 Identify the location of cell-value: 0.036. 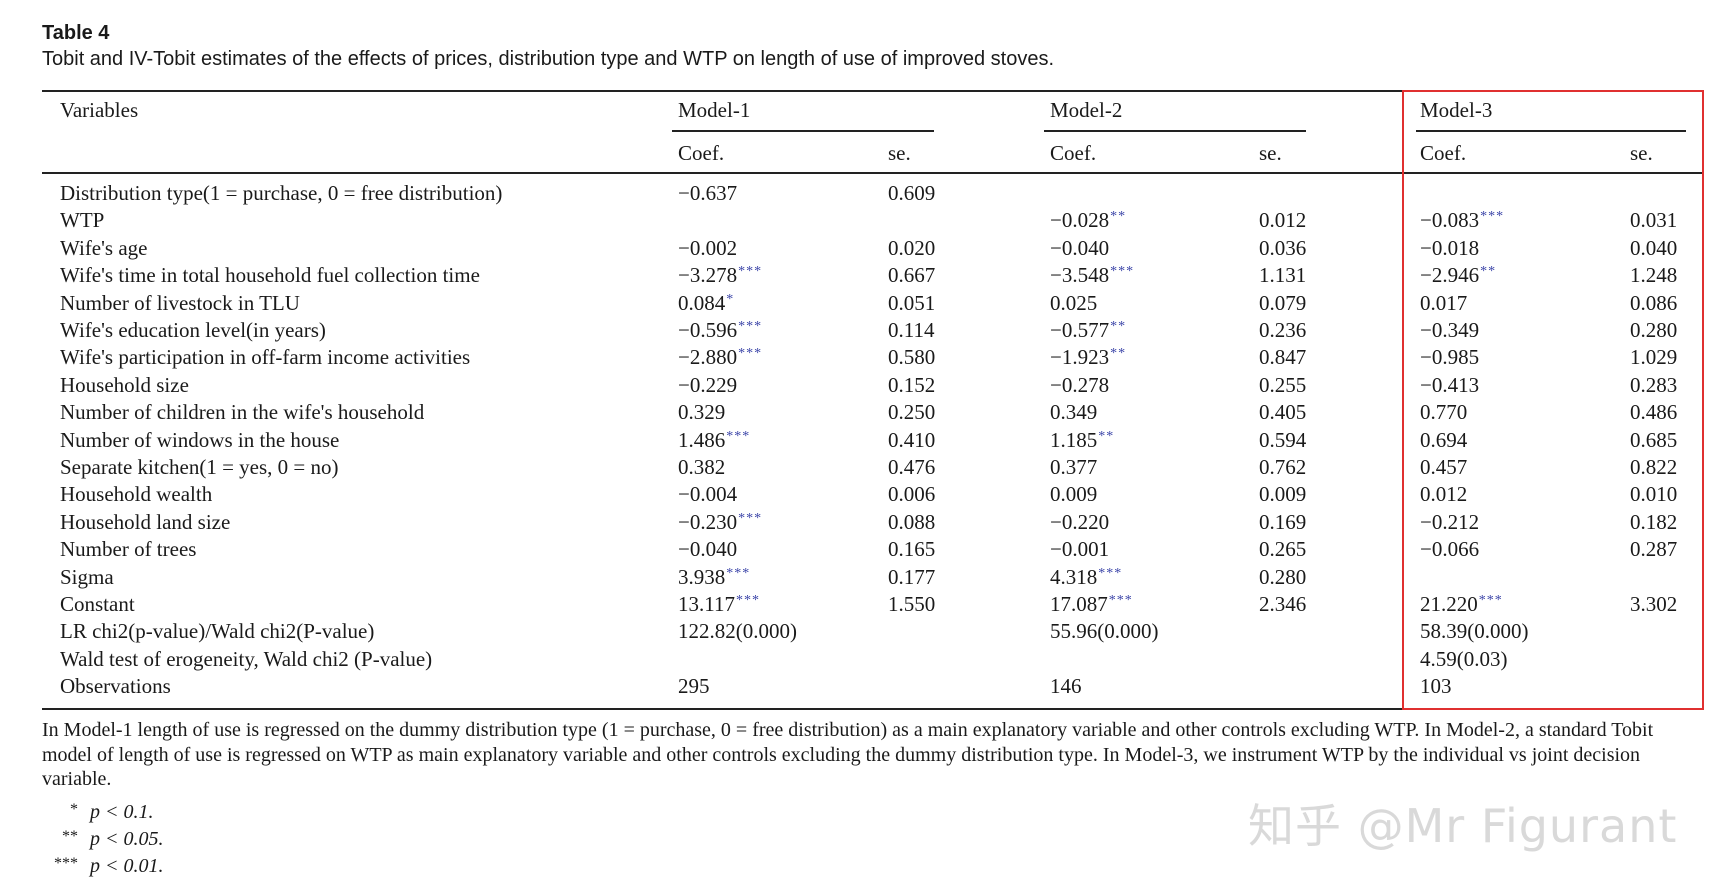
(1283, 247).